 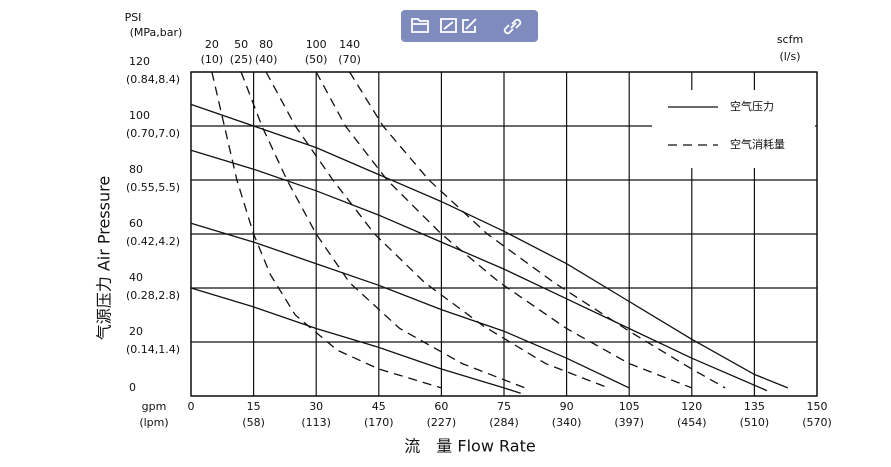 What do you see at coordinates (567, 422) in the screenshot?
I see `x-tick-sublabel: (340)` at bounding box center [567, 422].